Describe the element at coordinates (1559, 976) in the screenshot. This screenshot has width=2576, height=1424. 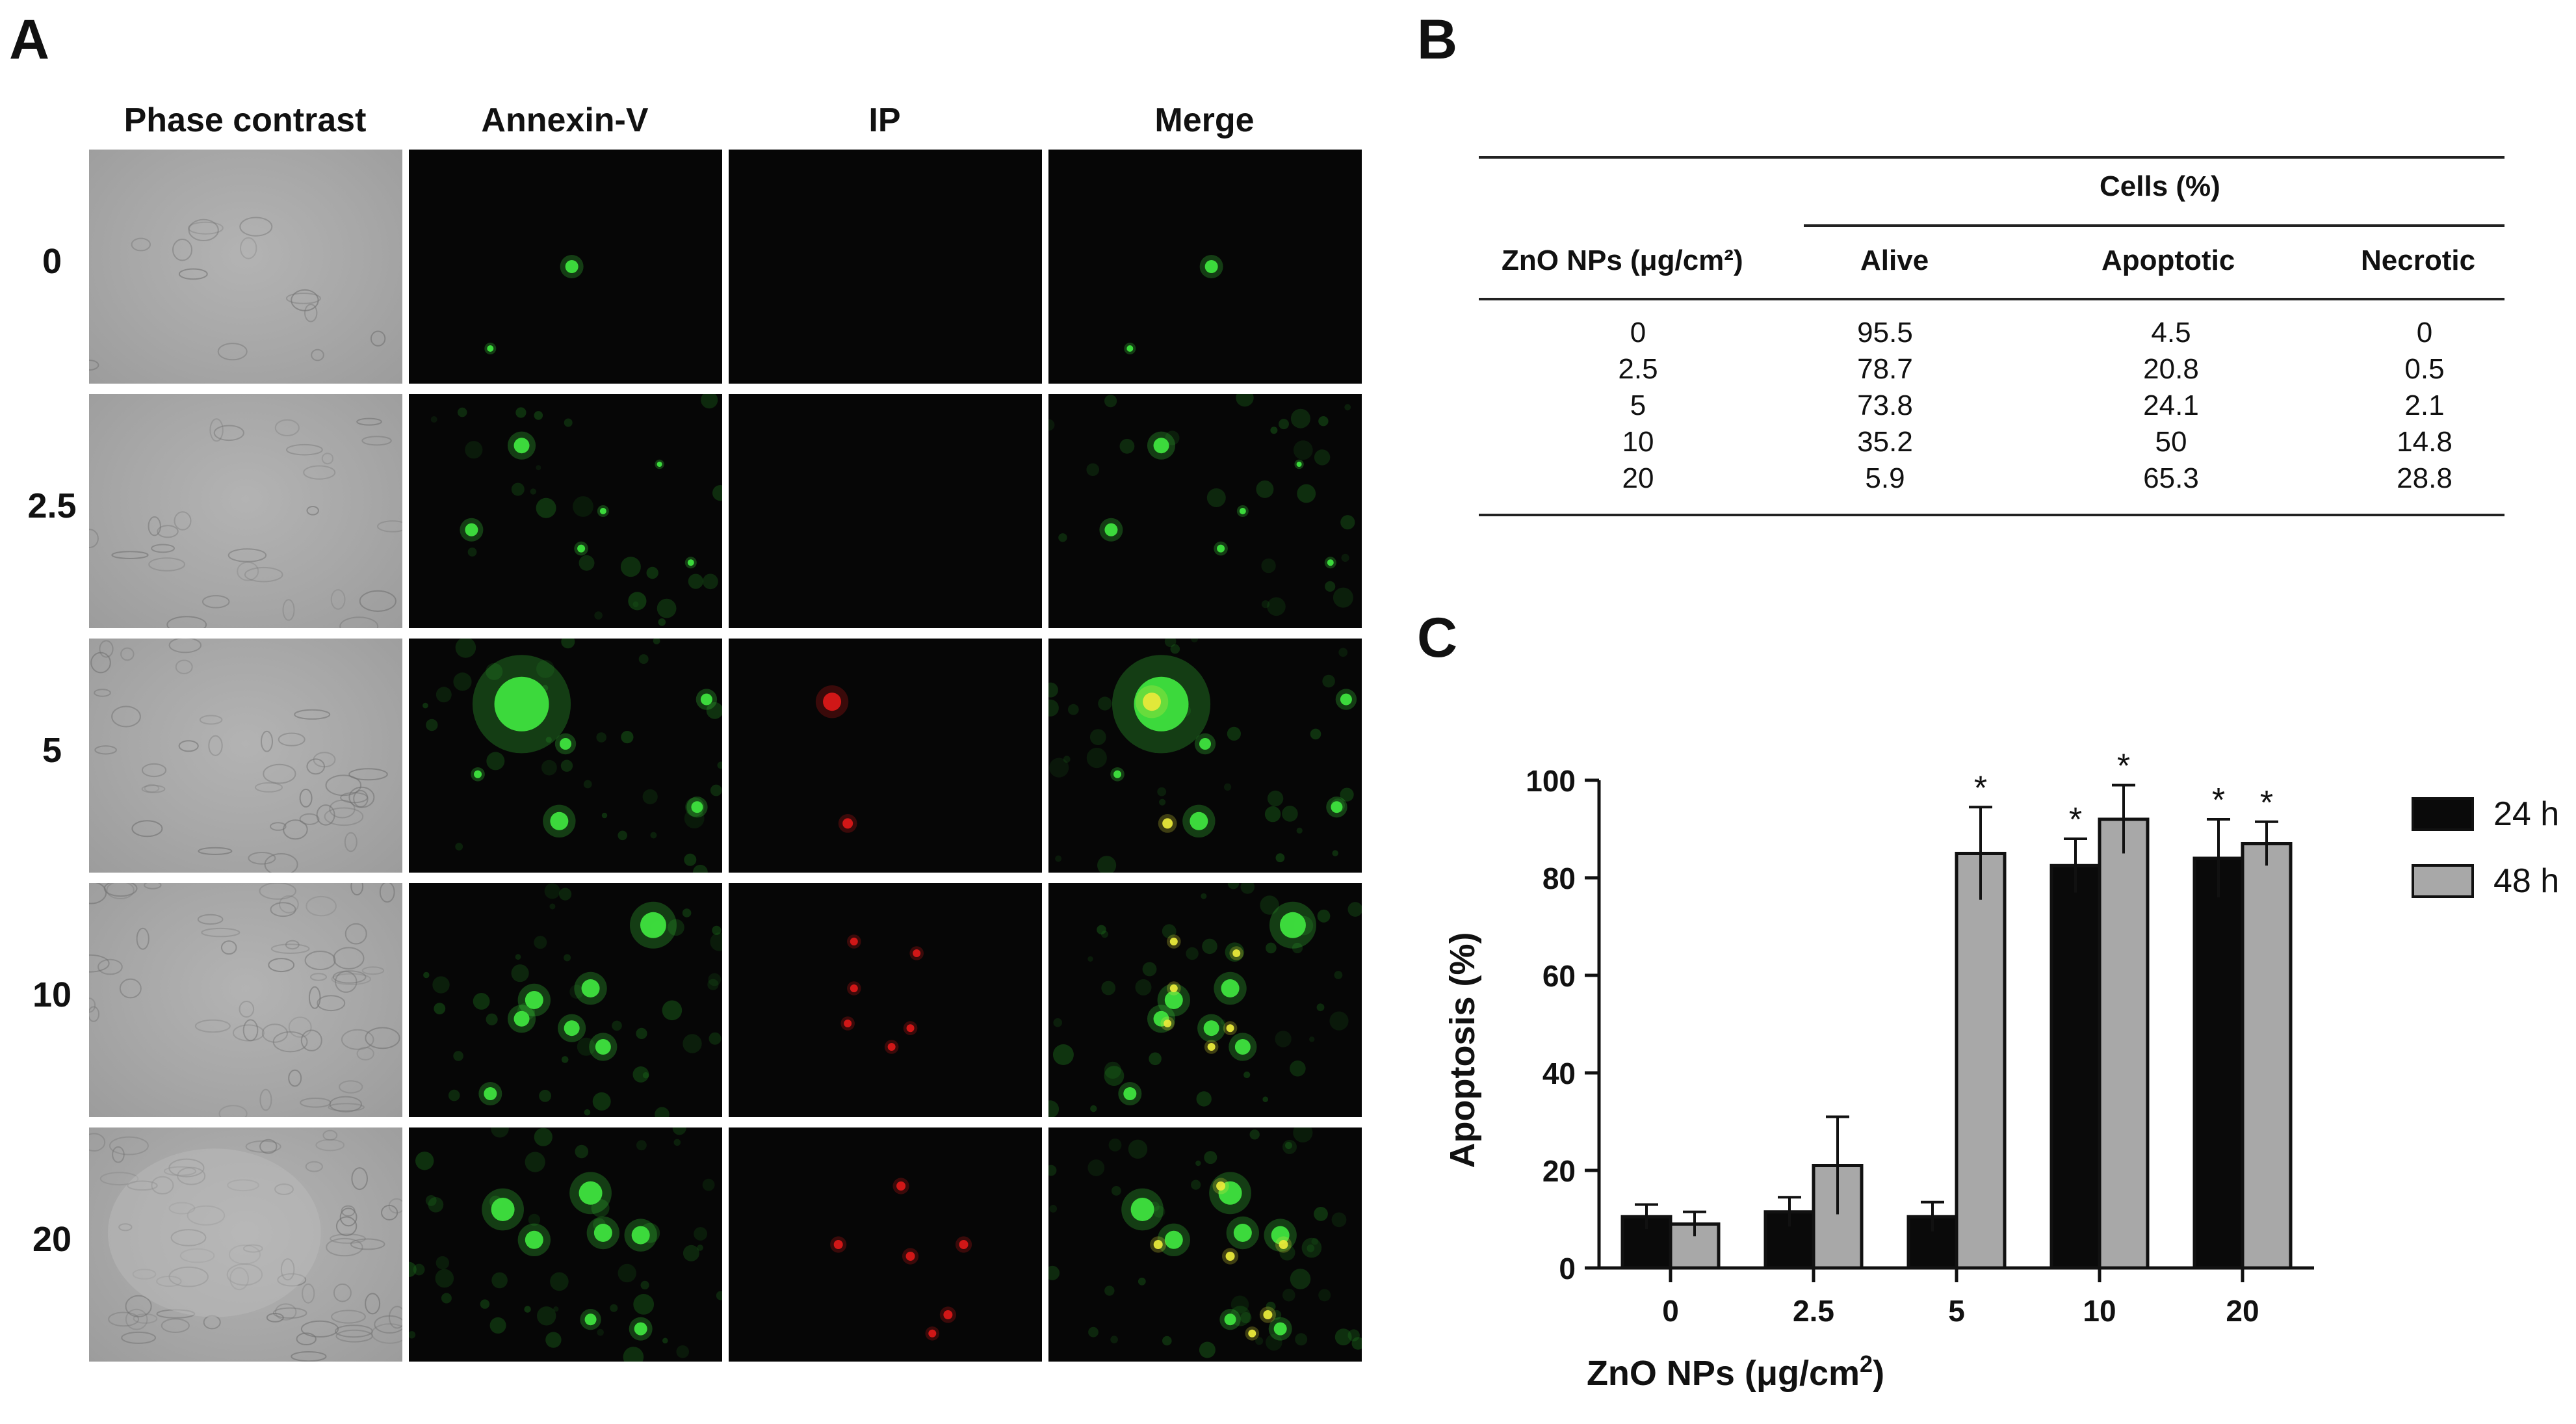
I see `y-tick-label: 60` at that location.